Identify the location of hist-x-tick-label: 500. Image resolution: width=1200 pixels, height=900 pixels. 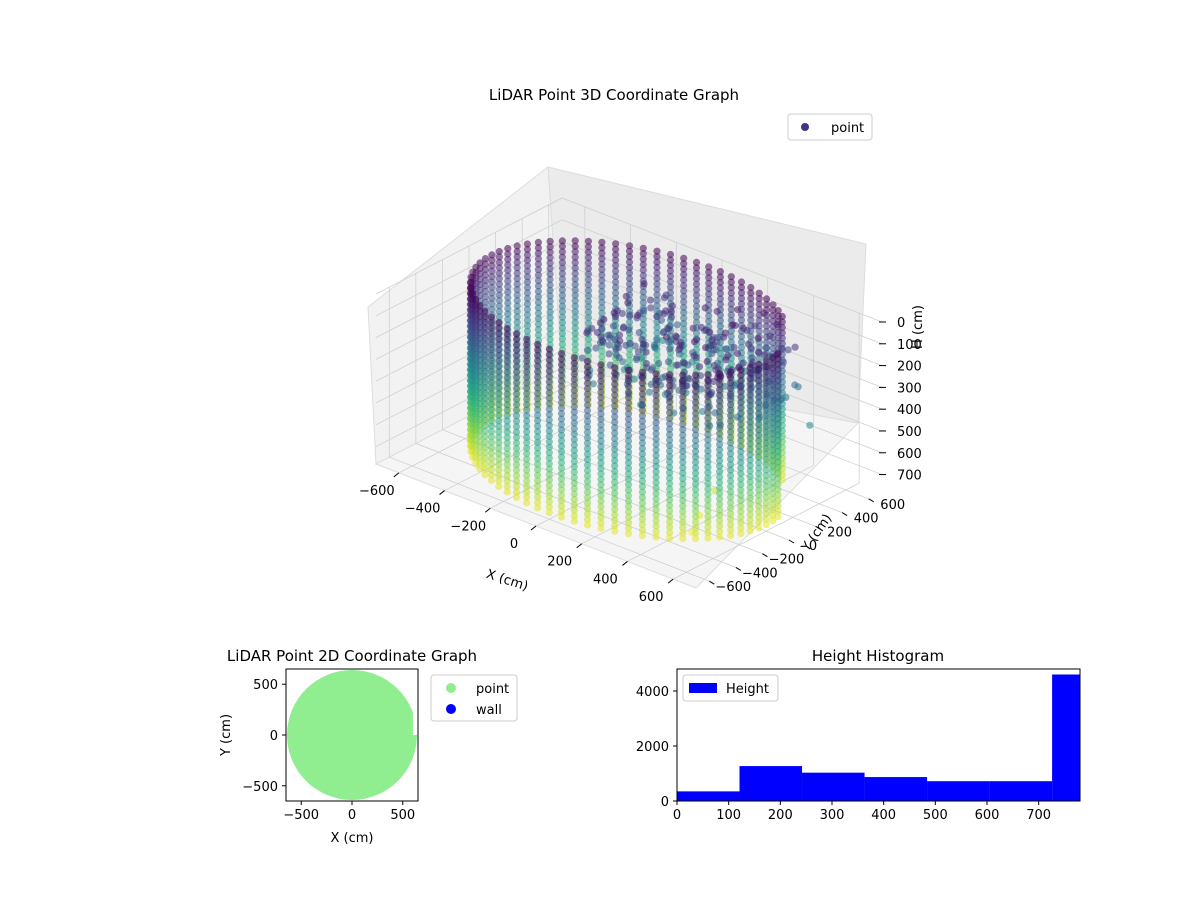
(935, 815).